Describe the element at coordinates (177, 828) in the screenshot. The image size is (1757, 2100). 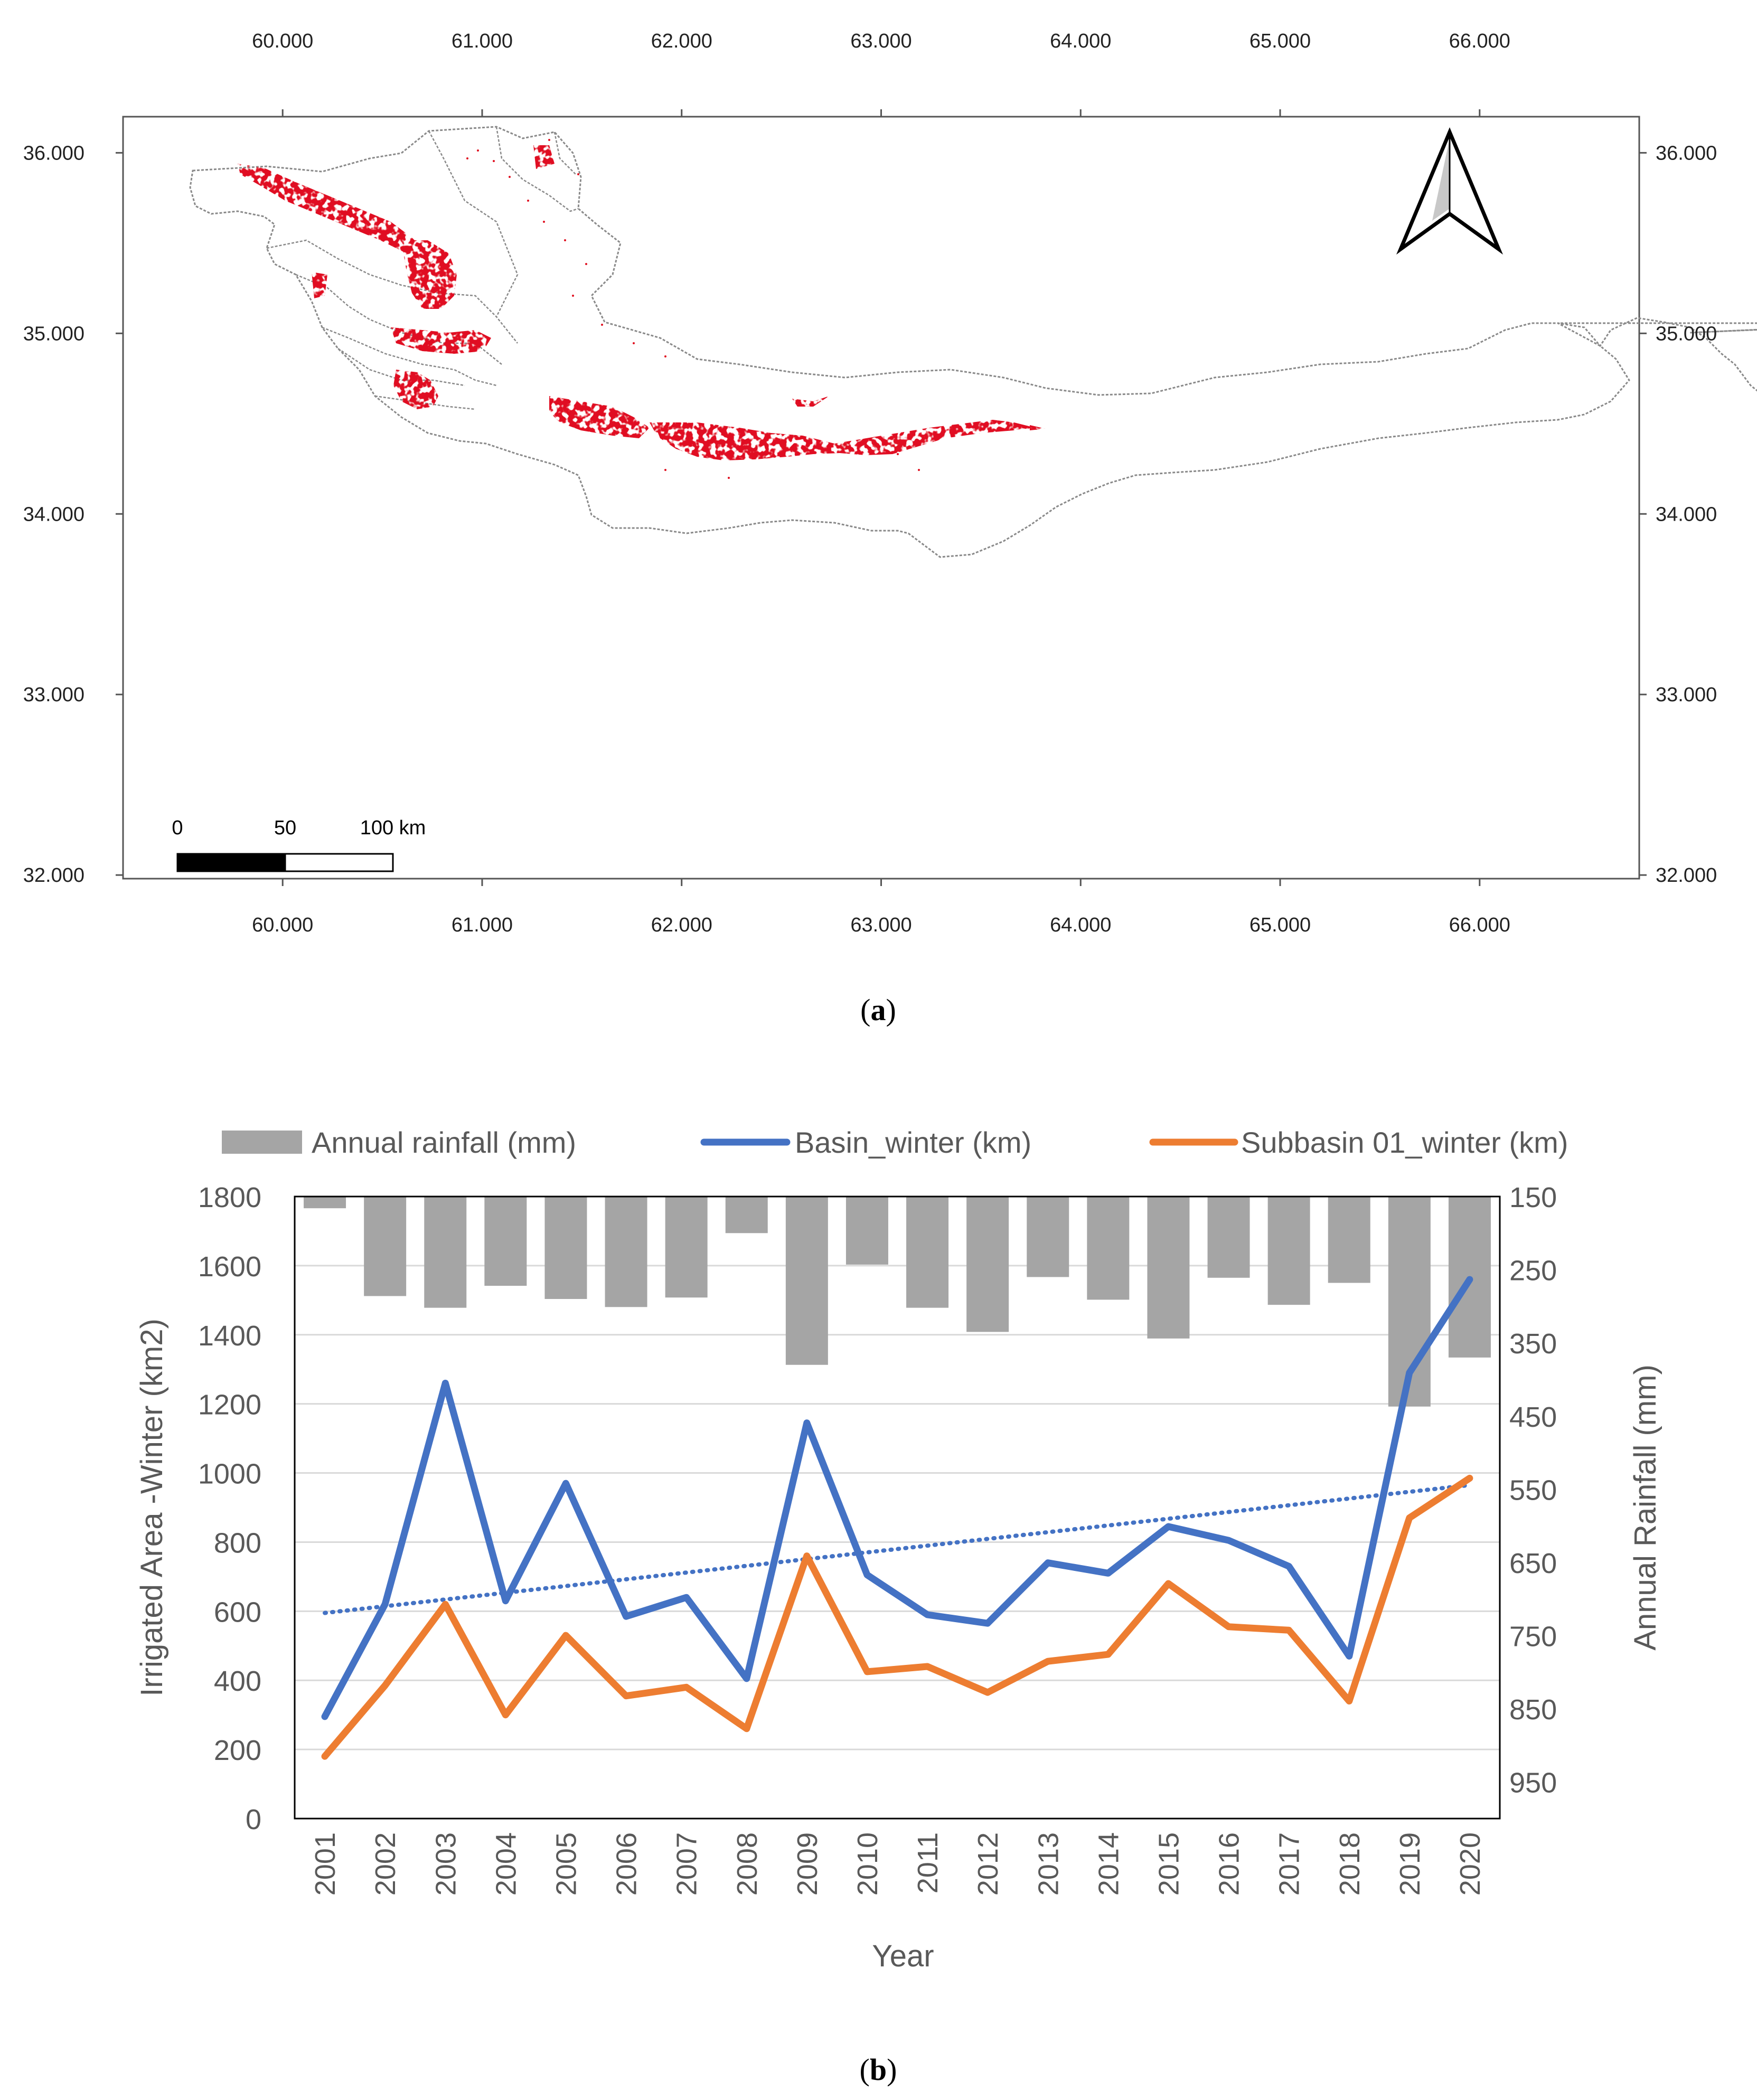
I see `scale-label-0: 0` at that location.